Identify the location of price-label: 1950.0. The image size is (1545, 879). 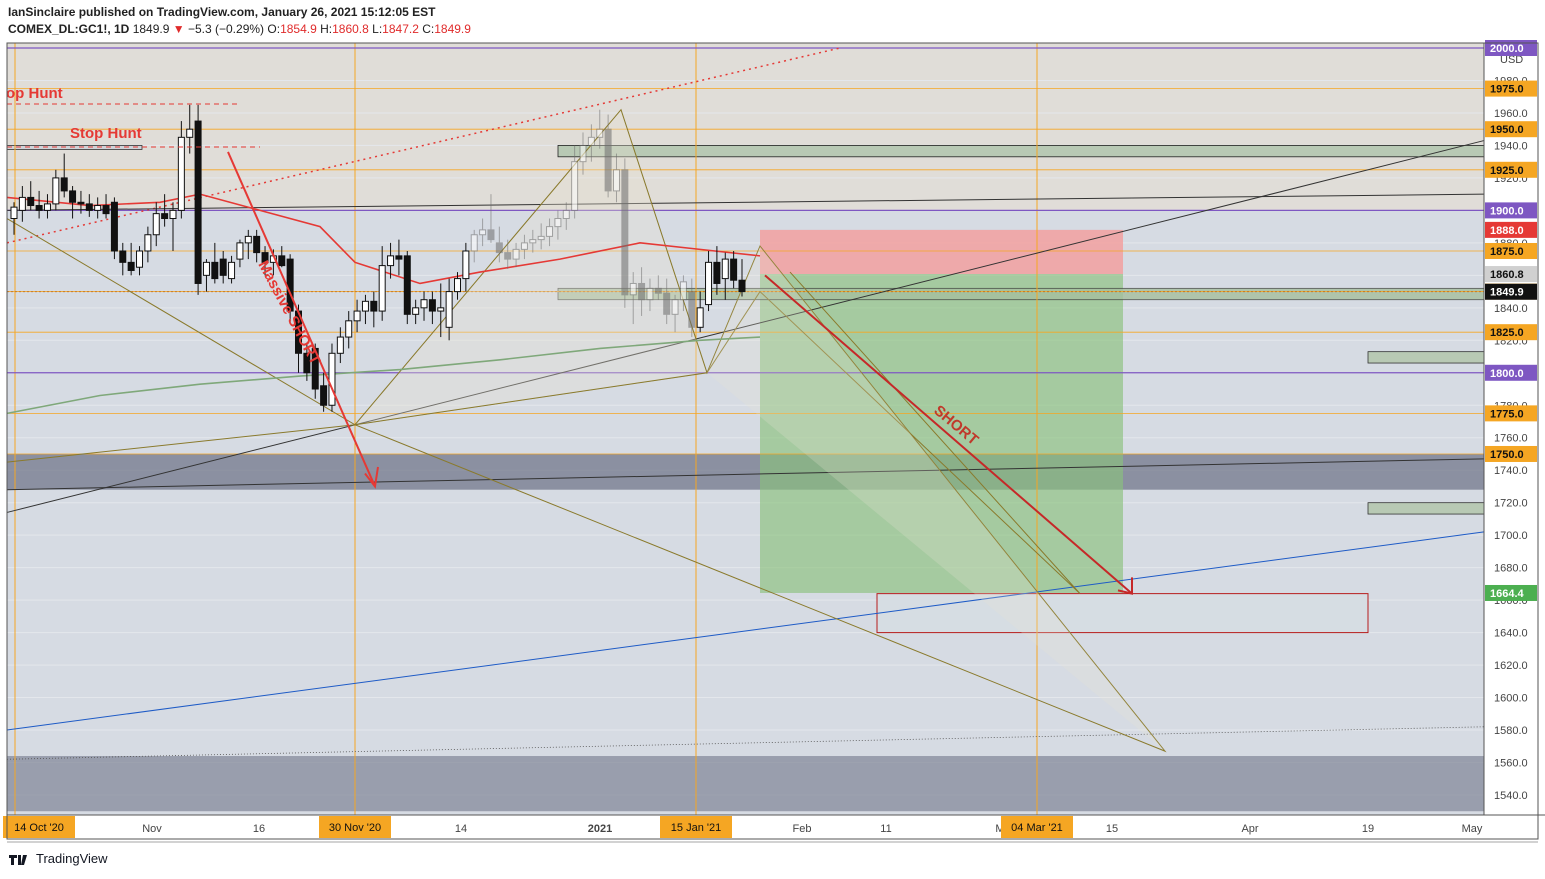
(1507, 130).